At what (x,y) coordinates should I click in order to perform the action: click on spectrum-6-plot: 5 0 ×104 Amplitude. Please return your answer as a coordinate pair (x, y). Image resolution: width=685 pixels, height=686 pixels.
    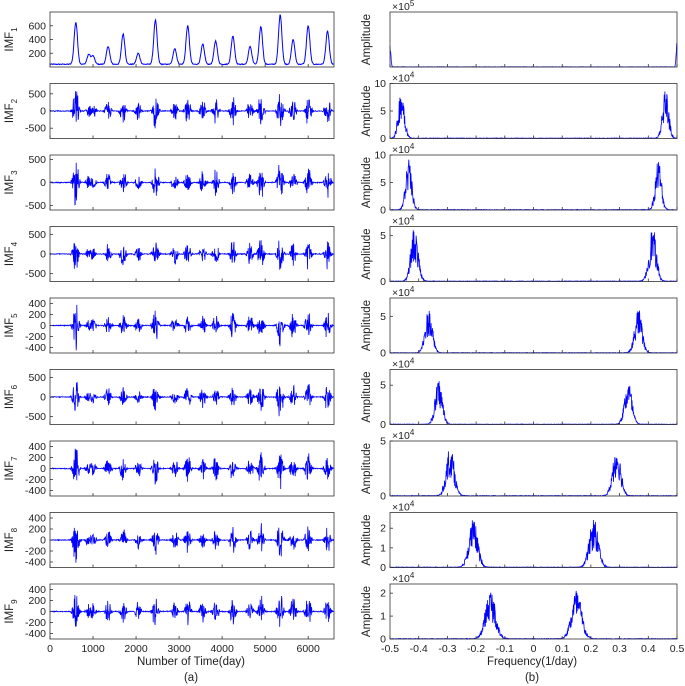
    Looking at the image, I should click on (519, 394).